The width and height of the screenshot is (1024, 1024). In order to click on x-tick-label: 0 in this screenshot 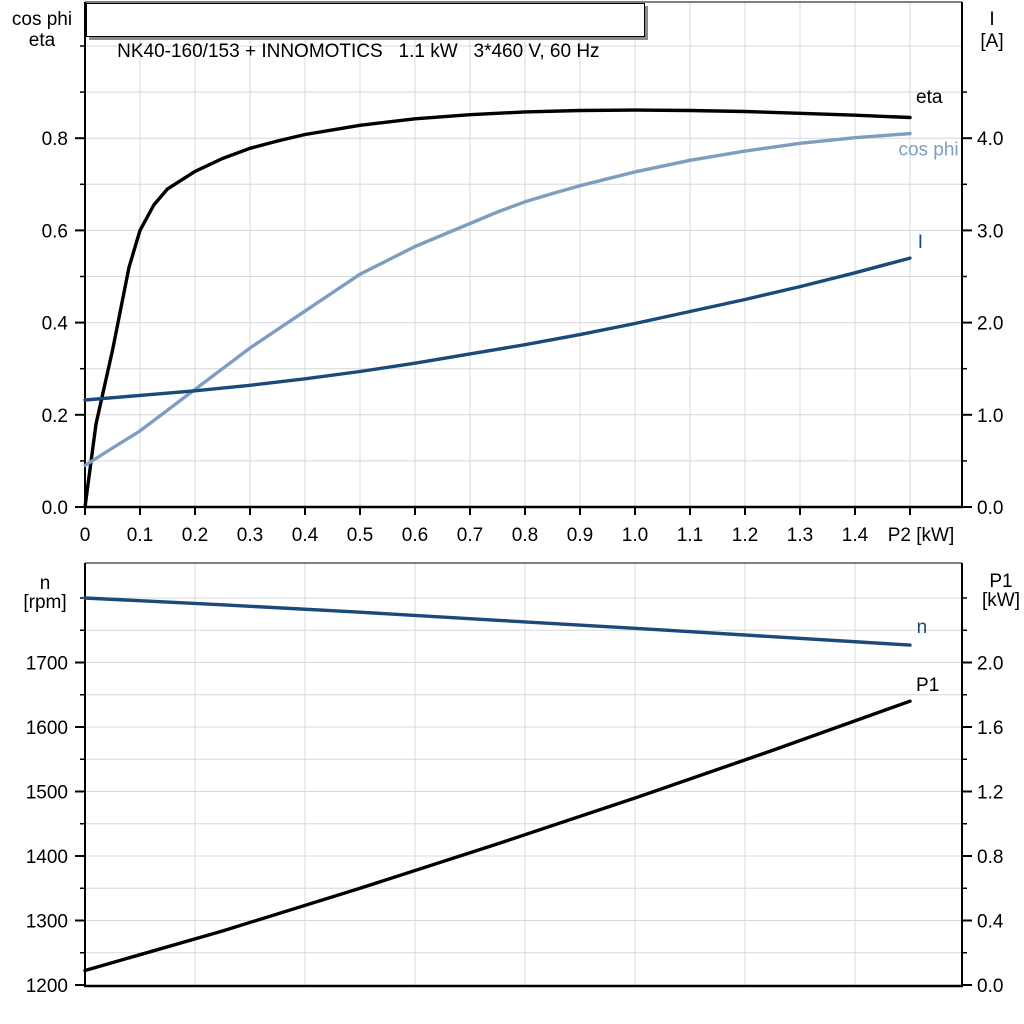, I will do `click(85, 535)`.